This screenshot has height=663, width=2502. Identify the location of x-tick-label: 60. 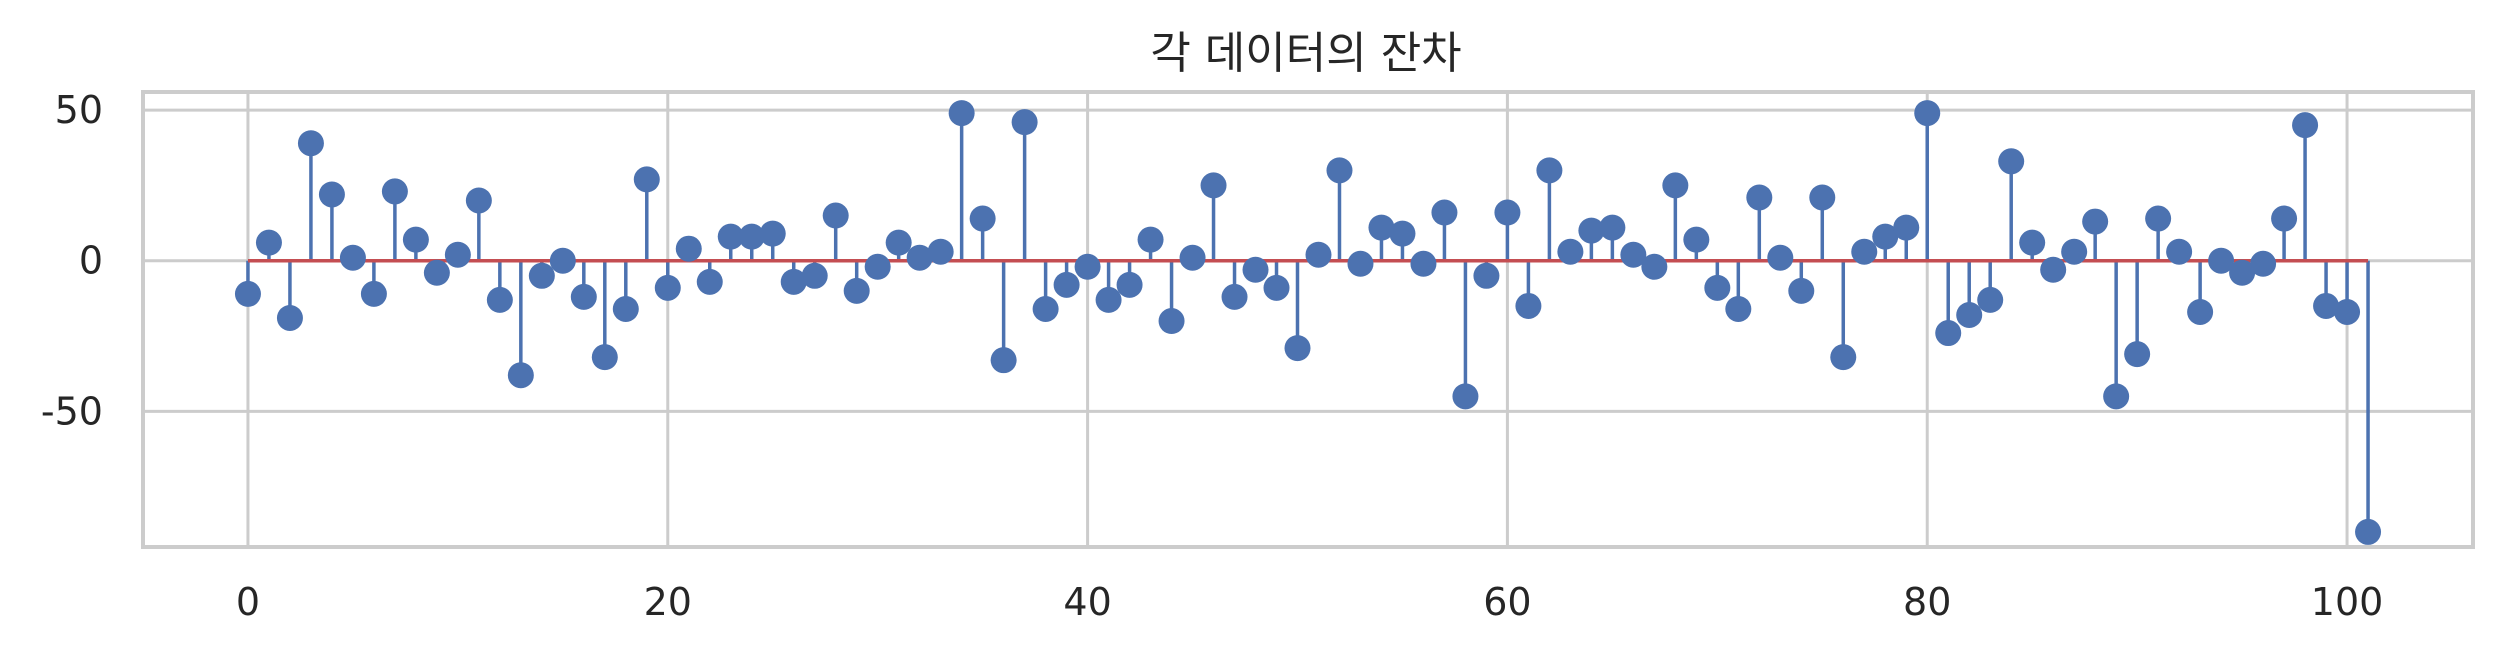
(1507, 602).